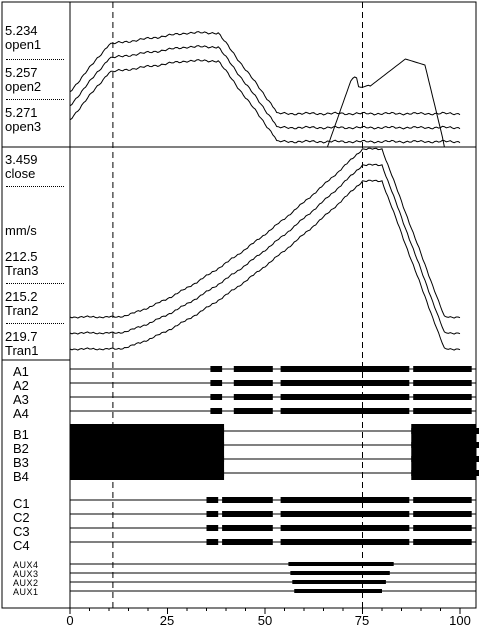  What do you see at coordinates (265, 620) in the screenshot?
I see `x-tick-label: 50` at bounding box center [265, 620].